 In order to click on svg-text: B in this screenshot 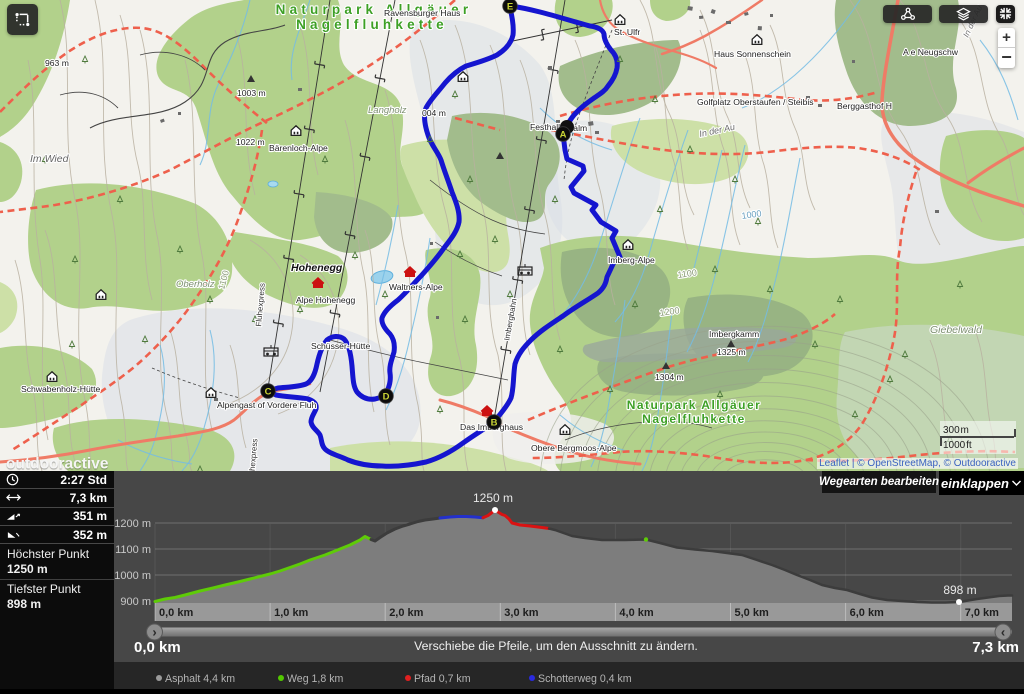, I will do `click(494, 423)`.